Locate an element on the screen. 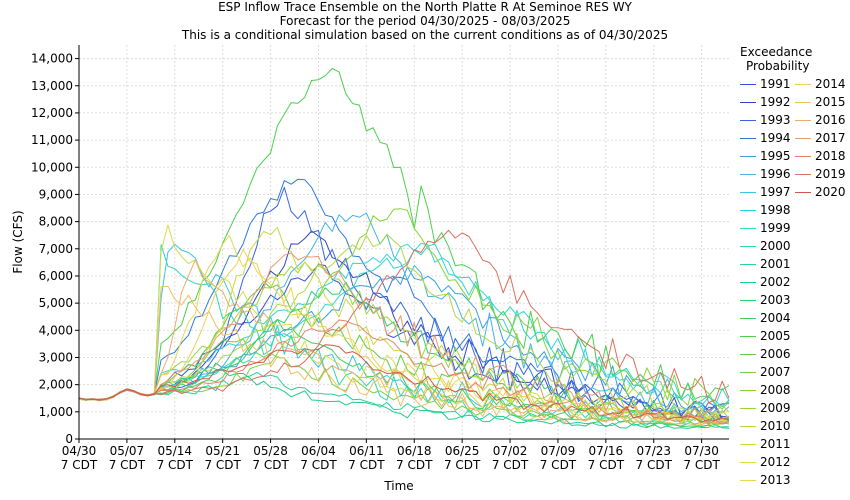  y-tick-label: 8,000 is located at coordinates (56, 222).